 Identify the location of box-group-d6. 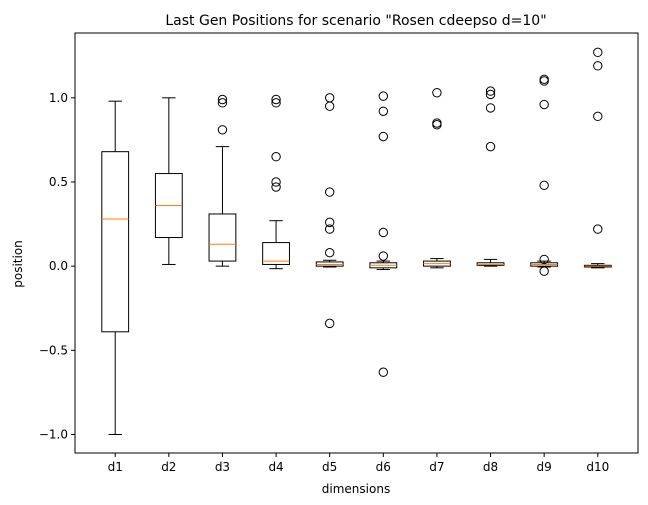
(383, 234).